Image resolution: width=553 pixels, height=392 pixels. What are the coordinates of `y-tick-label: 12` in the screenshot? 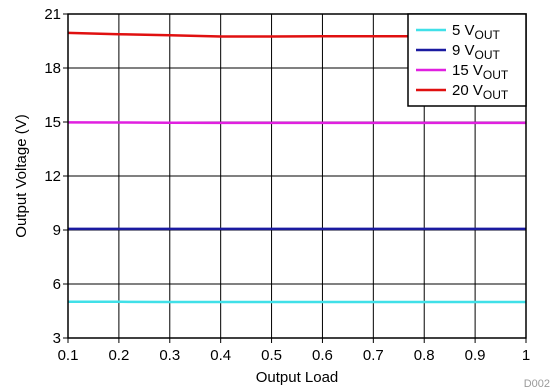 It's located at (52, 176).